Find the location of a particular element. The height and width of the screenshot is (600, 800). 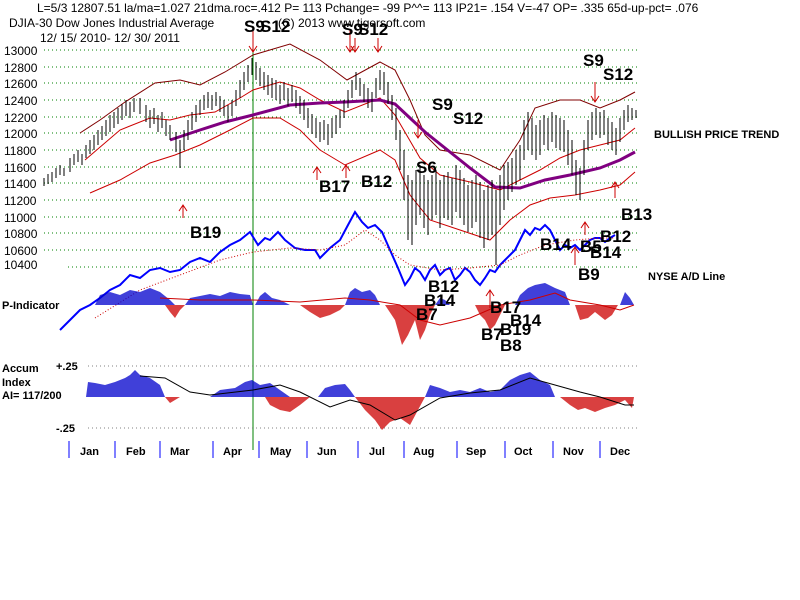

accum-ma is located at coordinates (386, 398).